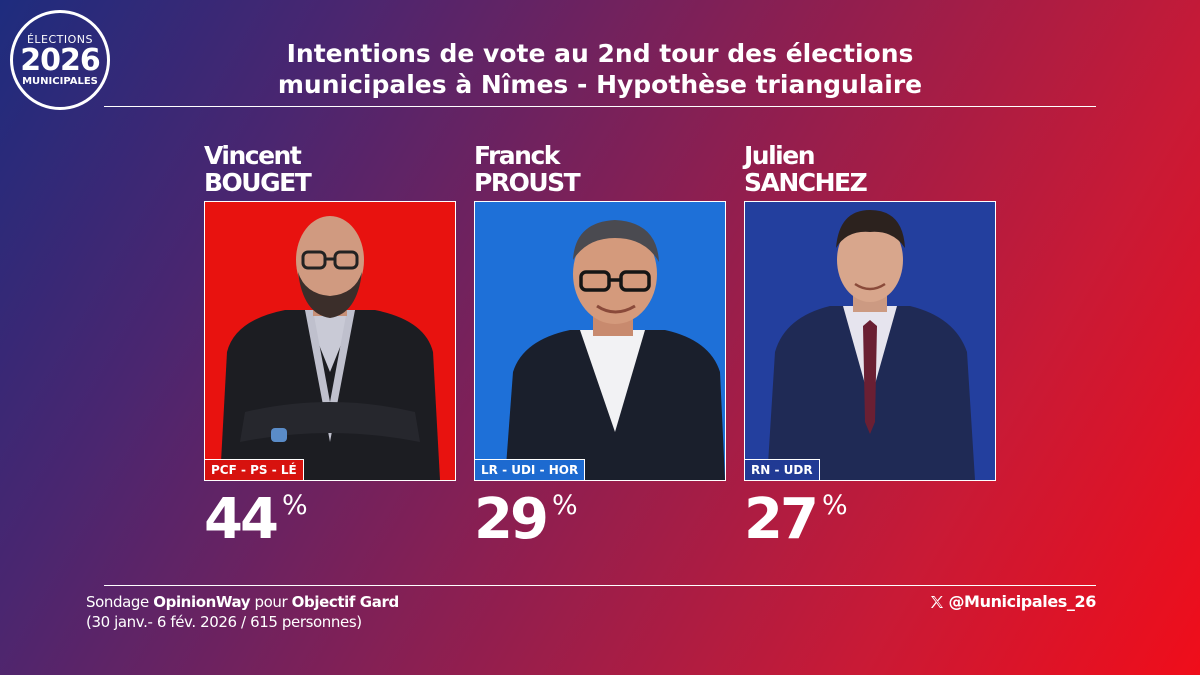 The image size is (1200, 675). Describe the element at coordinates (781, 519) in the screenshot. I see `vote-share-value: 27` at that location.